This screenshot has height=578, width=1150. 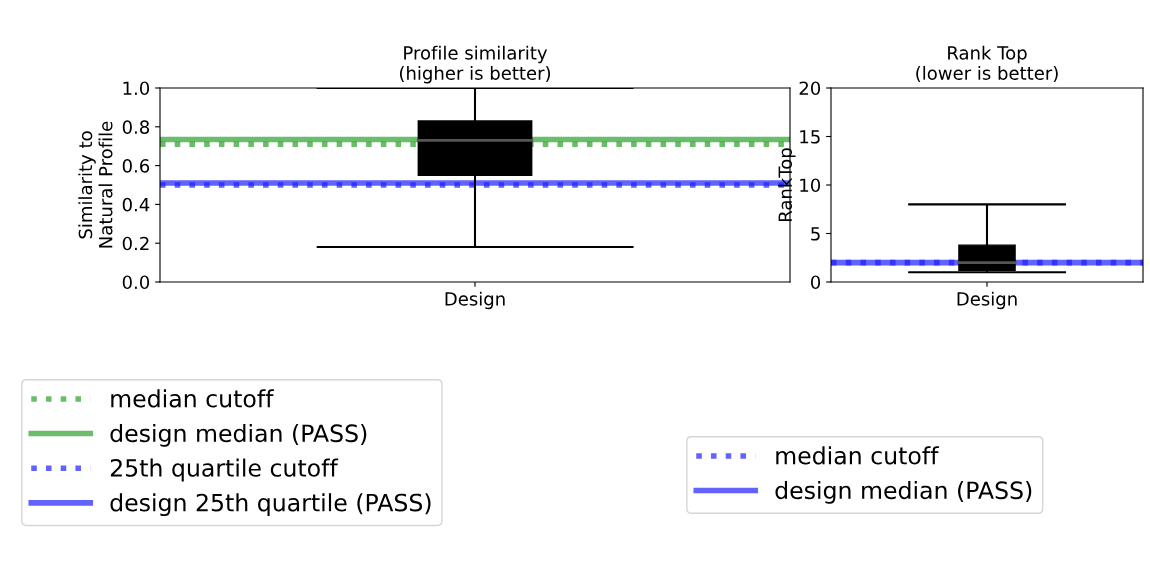 I want to click on y-tick-label: 10, so click(x=810, y=185).